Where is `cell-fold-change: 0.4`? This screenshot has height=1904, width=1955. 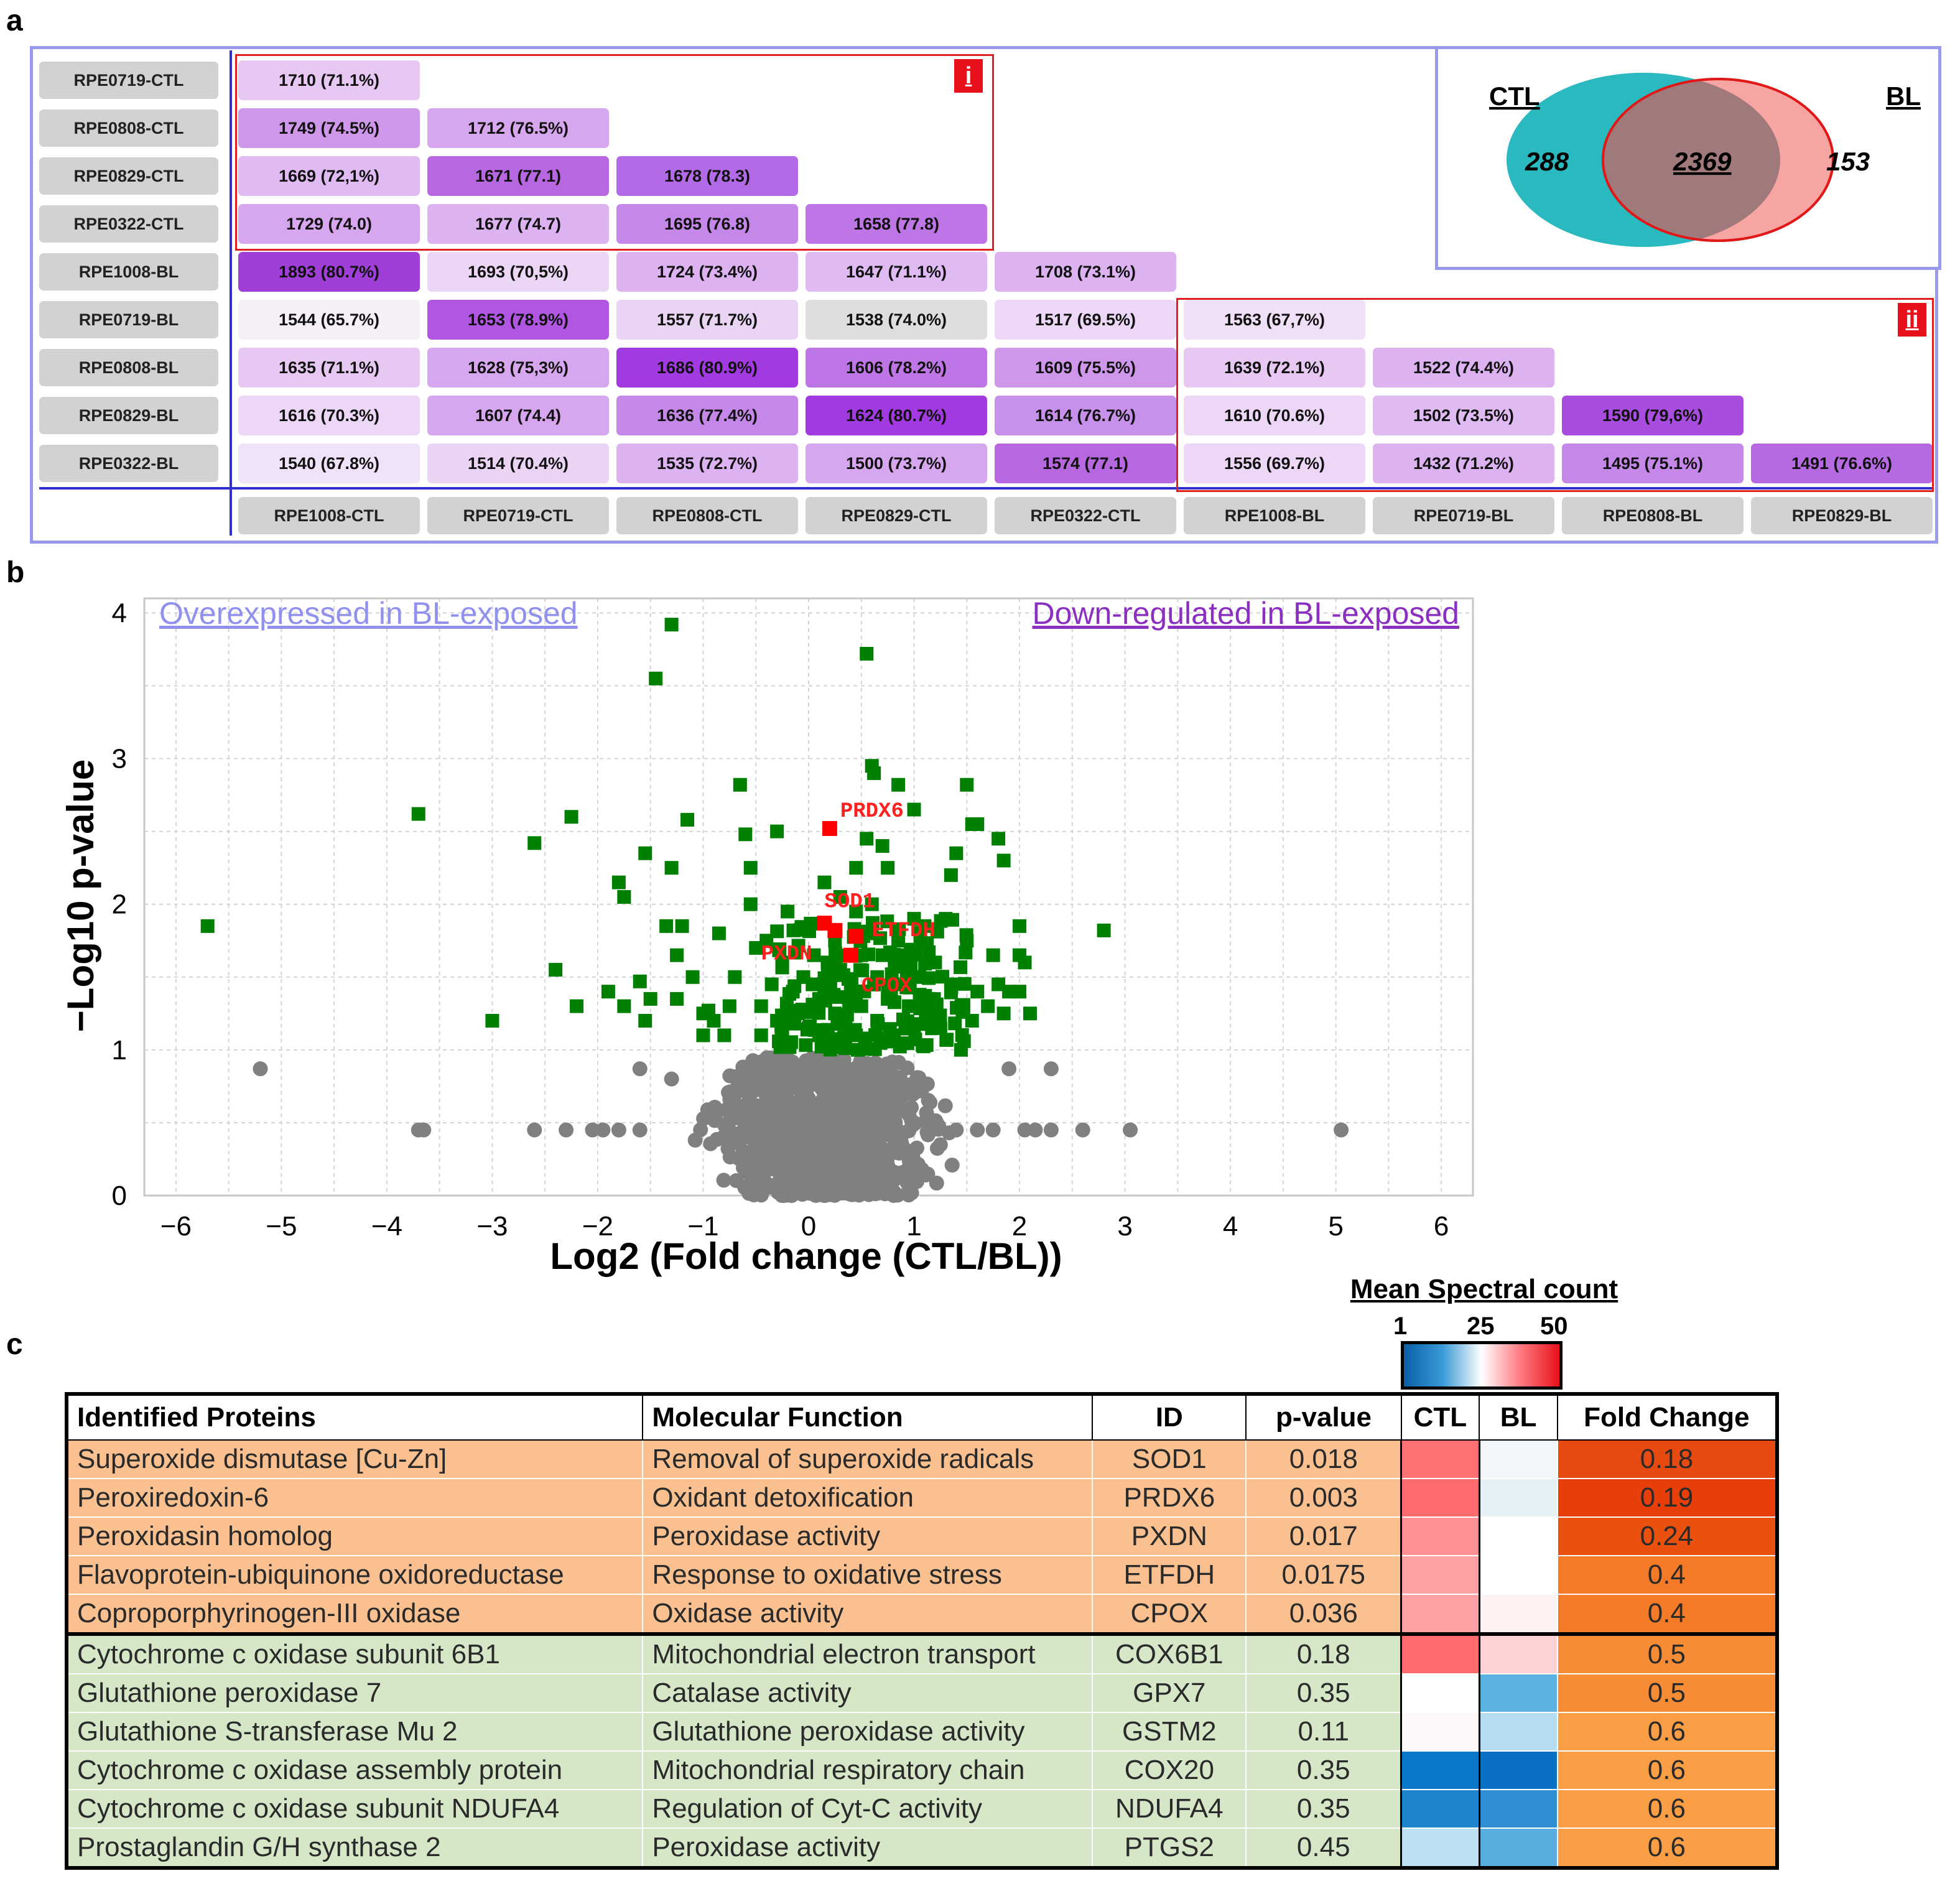 cell-fold-change: 0.4 is located at coordinates (1667, 1575).